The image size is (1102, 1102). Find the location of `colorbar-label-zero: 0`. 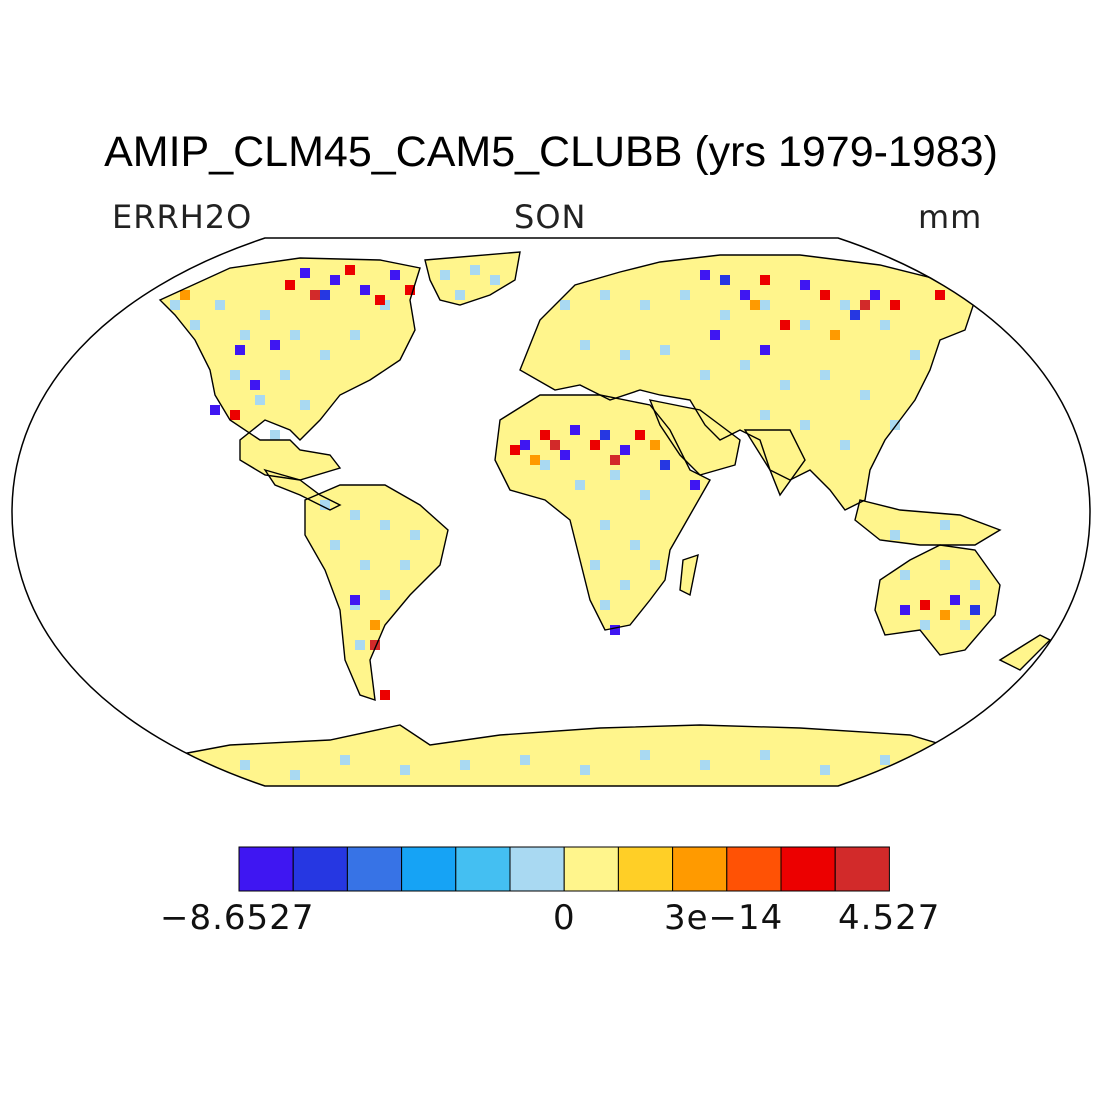

colorbar-label-zero: 0 is located at coordinates (564, 918).